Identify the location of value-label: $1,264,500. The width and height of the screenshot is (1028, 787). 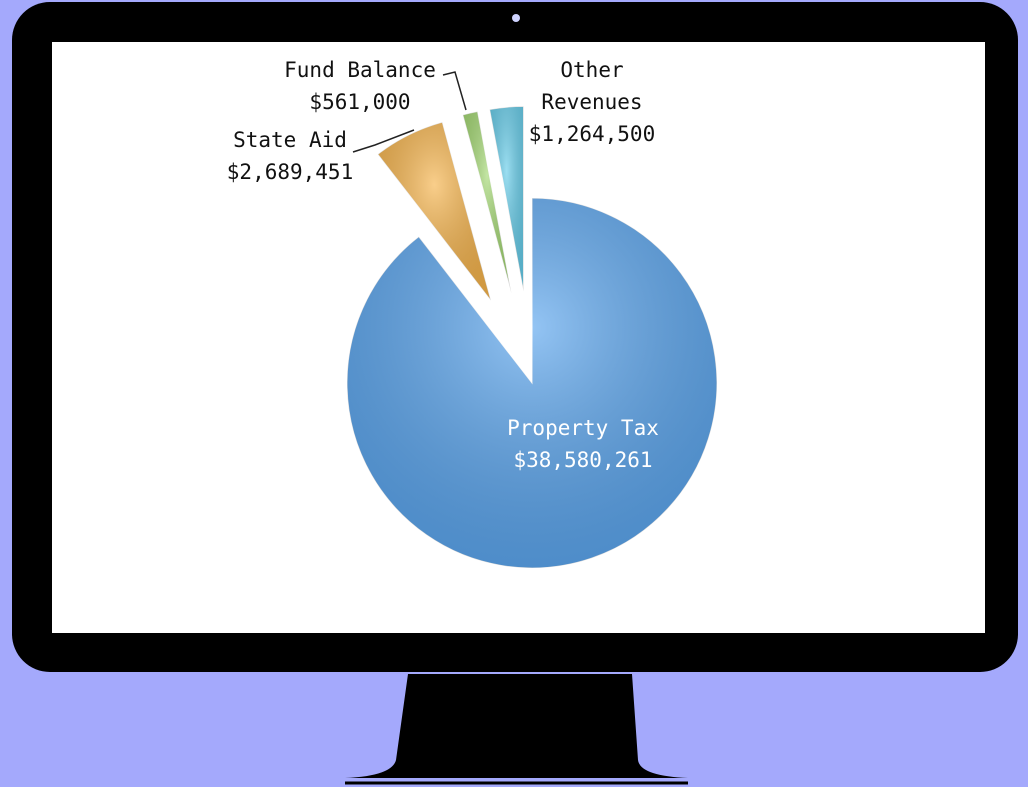
(592, 134).